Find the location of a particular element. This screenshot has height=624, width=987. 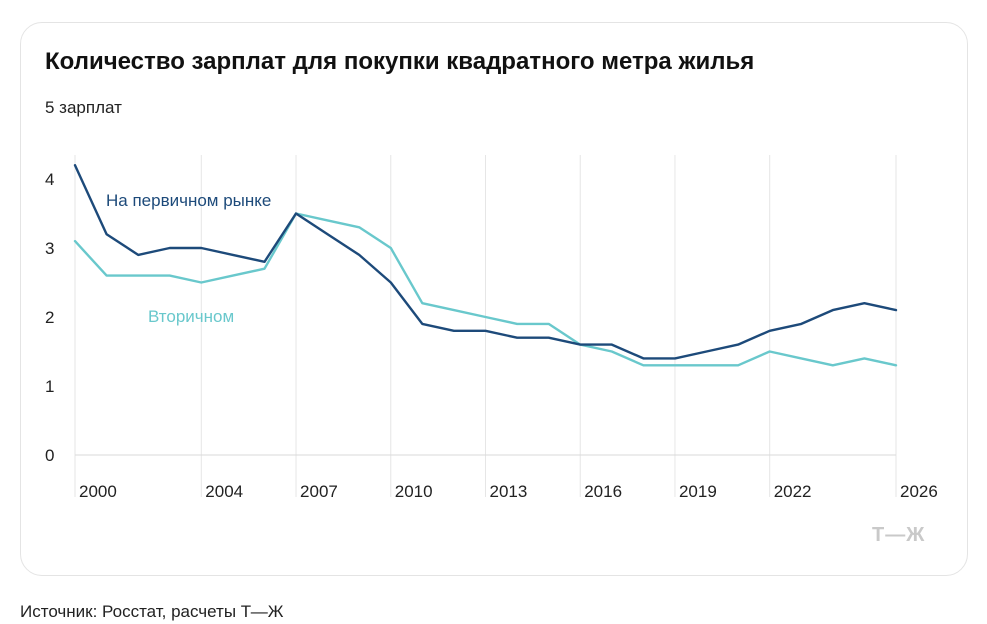

x-tick-label-2016: 2016 is located at coordinates (603, 491).